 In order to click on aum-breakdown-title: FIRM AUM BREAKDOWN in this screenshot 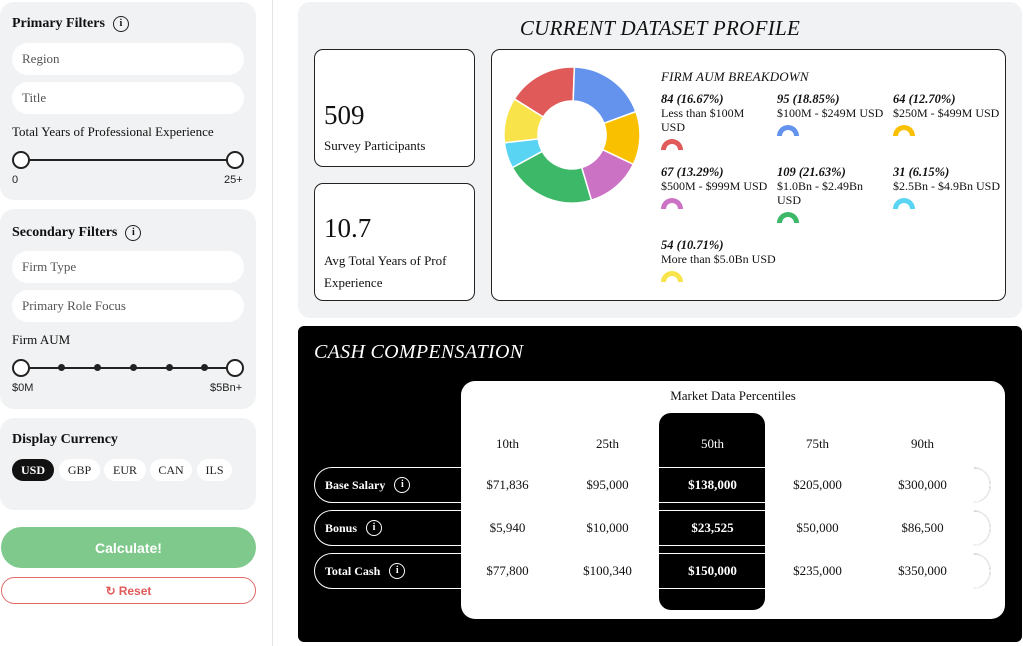, I will do `click(735, 76)`.